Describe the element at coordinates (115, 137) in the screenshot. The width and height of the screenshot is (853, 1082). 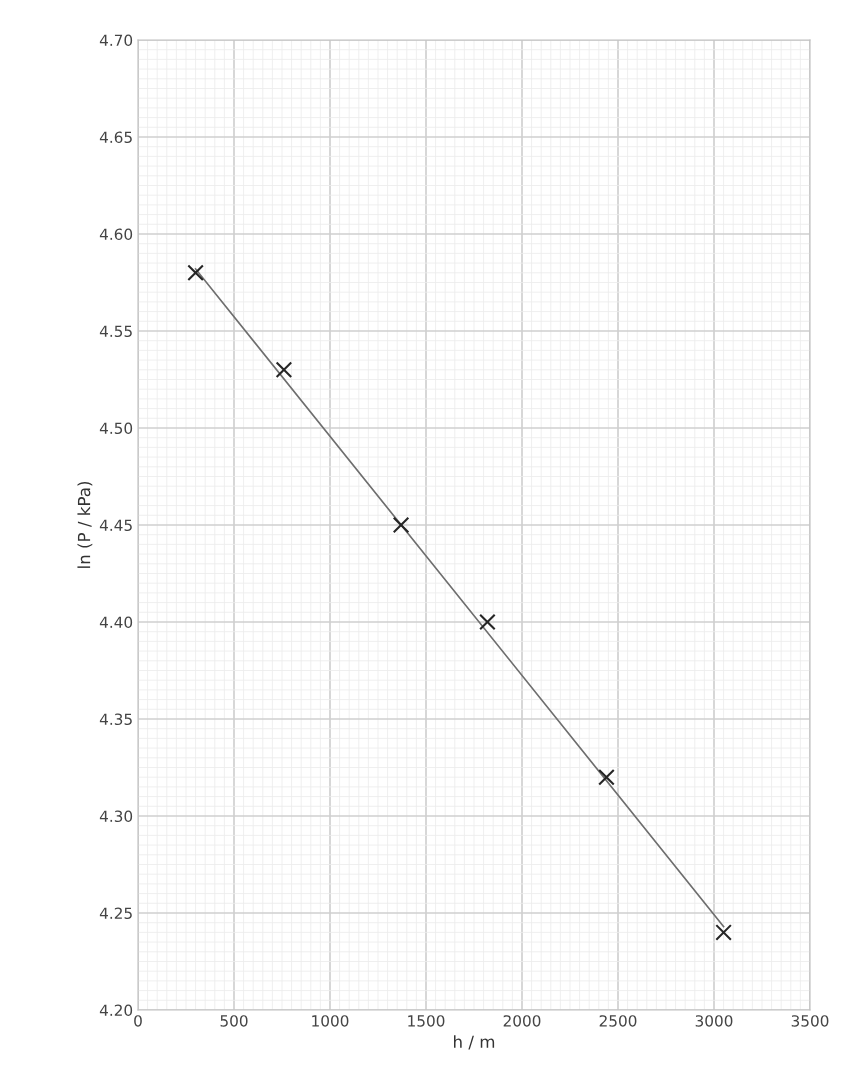
I see `y-tick-label: 4.65` at that location.